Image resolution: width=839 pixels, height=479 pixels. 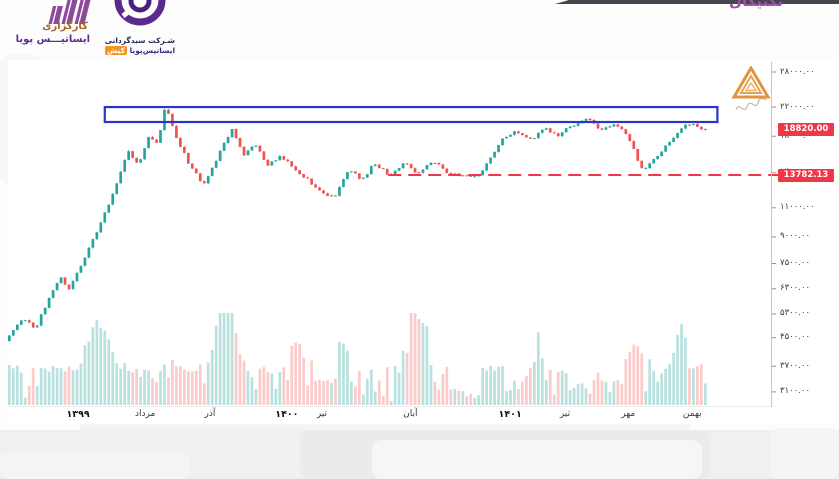 I want to click on kish-badge: کیش, so click(x=115, y=50).